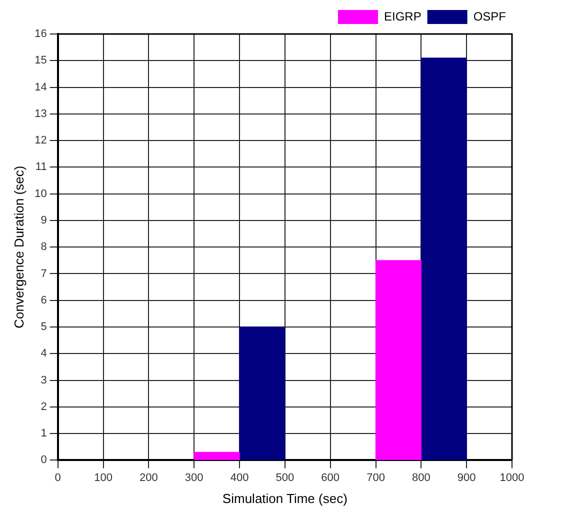 The image size is (582, 519). What do you see at coordinates (43, 327) in the screenshot?
I see `y-tick-label: 5` at bounding box center [43, 327].